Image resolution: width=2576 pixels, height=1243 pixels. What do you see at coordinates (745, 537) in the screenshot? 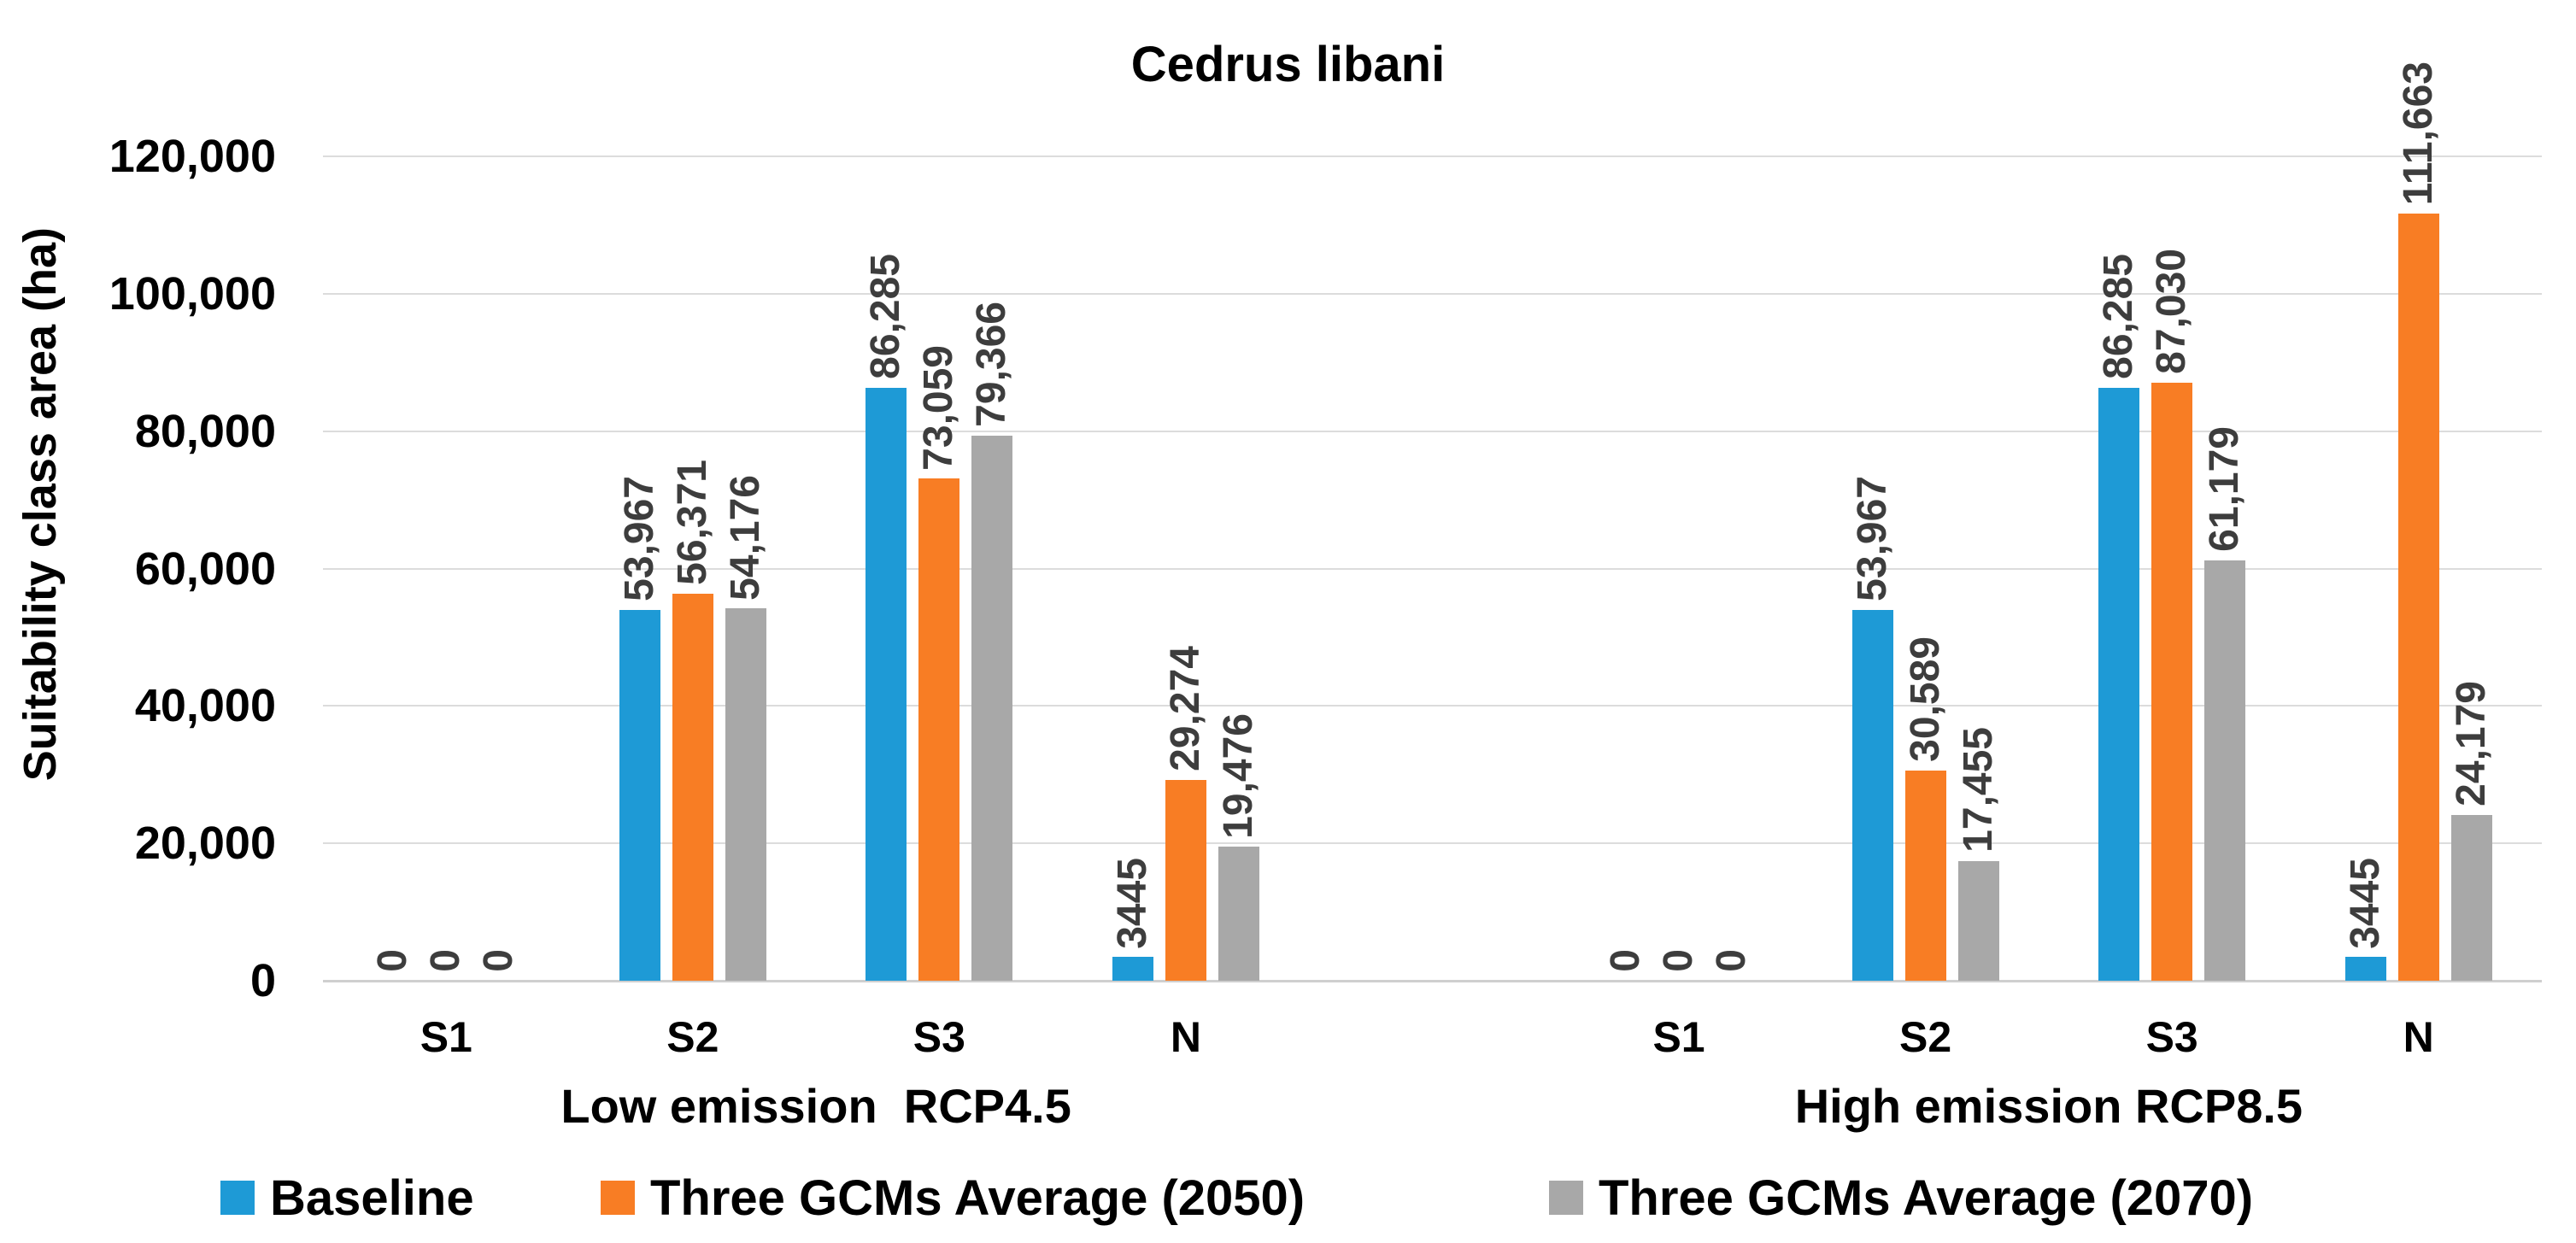
I see `bar-value-label: 54,176` at bounding box center [745, 537].